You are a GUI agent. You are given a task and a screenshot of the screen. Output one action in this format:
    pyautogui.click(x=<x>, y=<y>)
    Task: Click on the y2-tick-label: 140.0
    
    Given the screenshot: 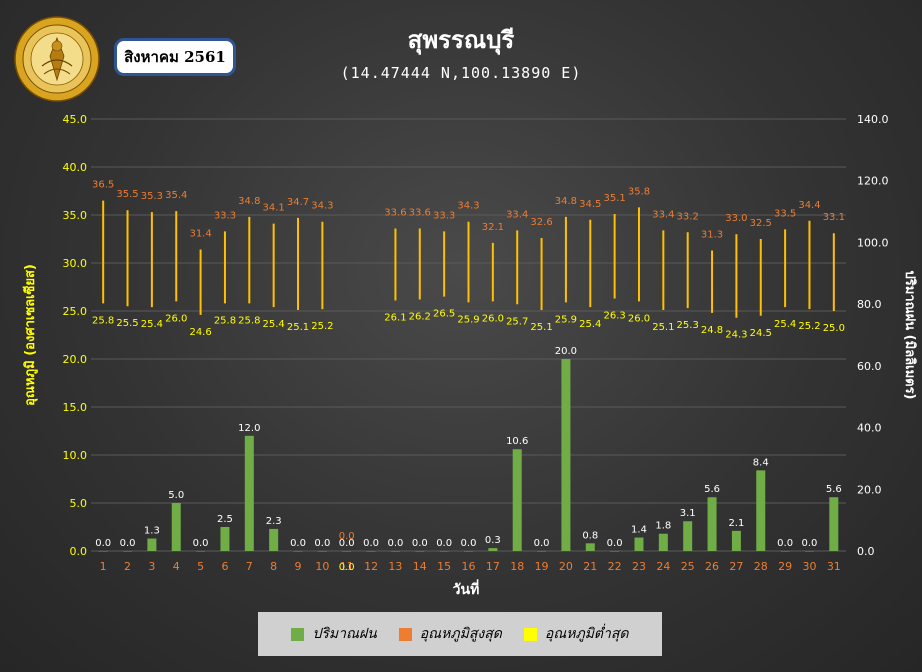 What is the action you would take?
    pyautogui.click(x=873, y=119)
    